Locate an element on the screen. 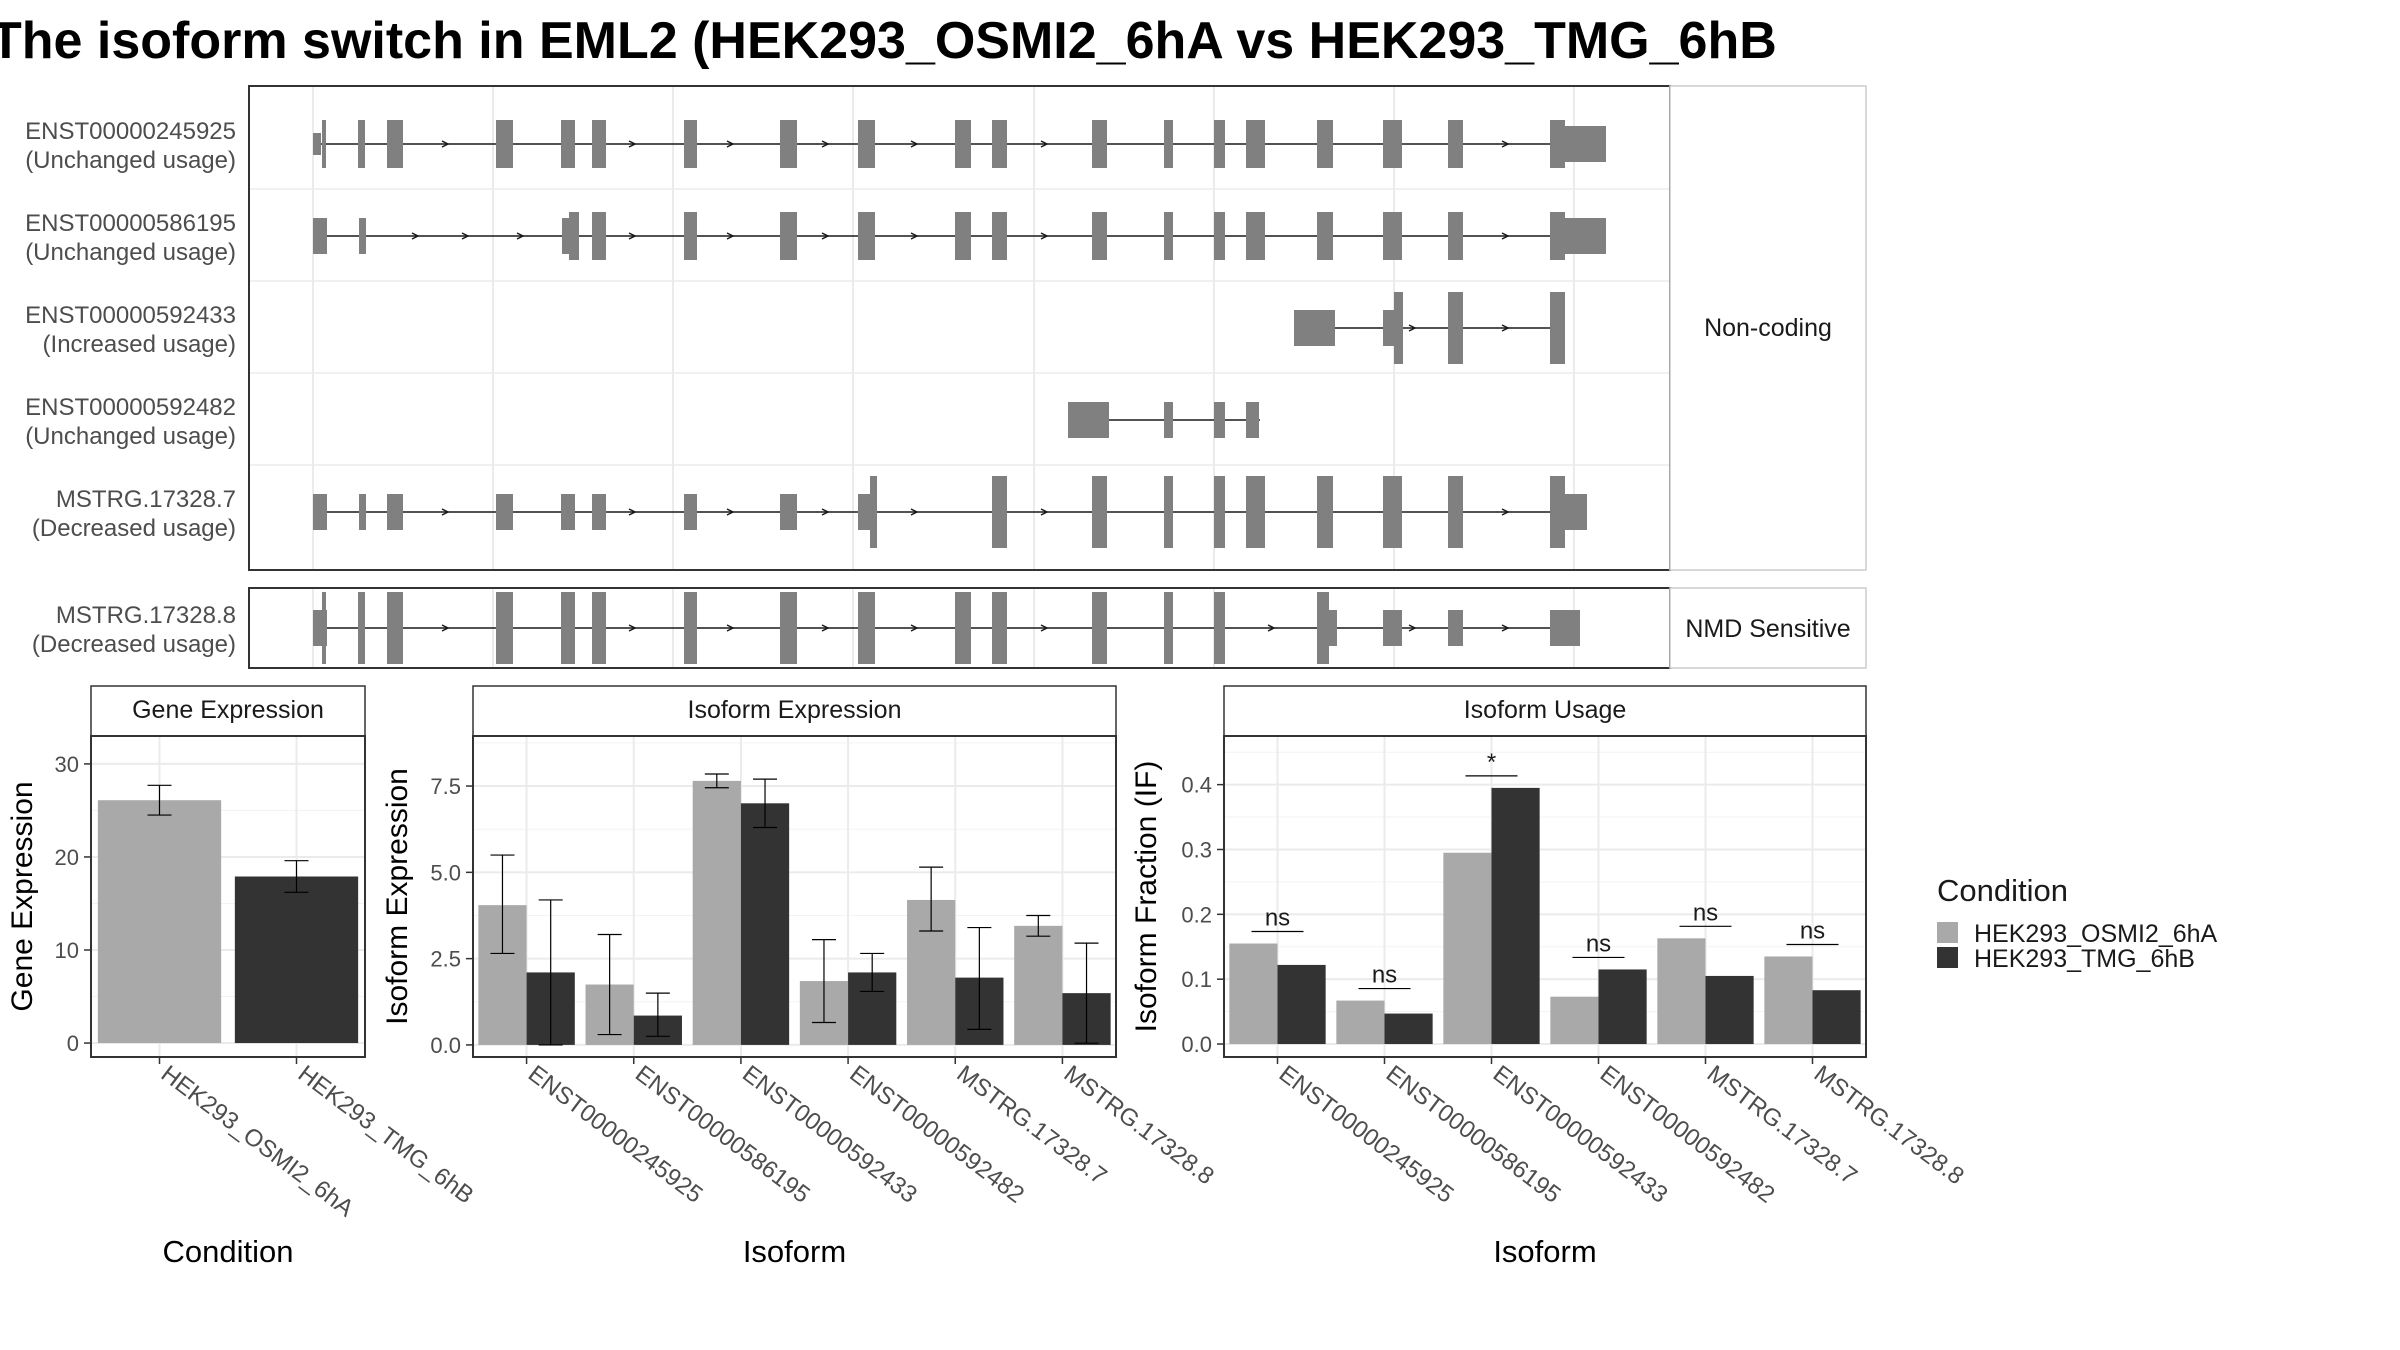 The height and width of the screenshot is (1350, 2400). x-axis-label: Isoform is located at coordinates (1544, 1251).